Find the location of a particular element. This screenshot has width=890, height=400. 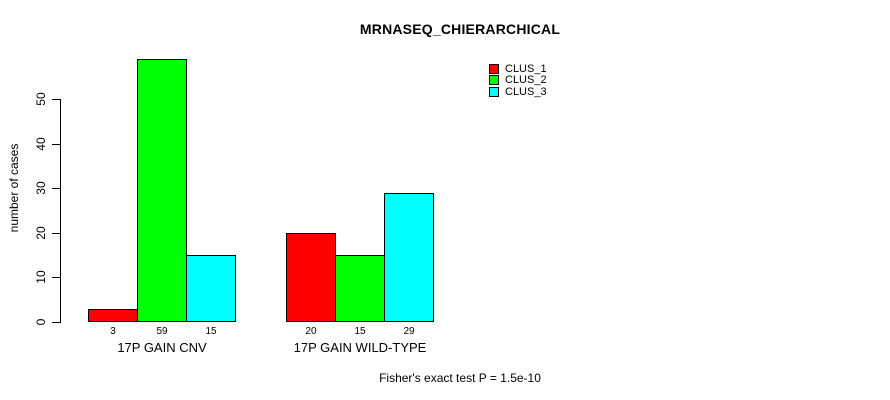

y-tick-label-0: 0 is located at coordinates (41, 322).